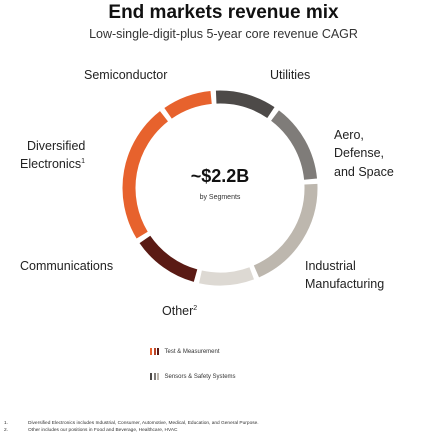 This screenshot has height=442, width=447. What do you see at coordinates (83, 161) in the screenshot?
I see `footnote-marker-1: 1` at bounding box center [83, 161].